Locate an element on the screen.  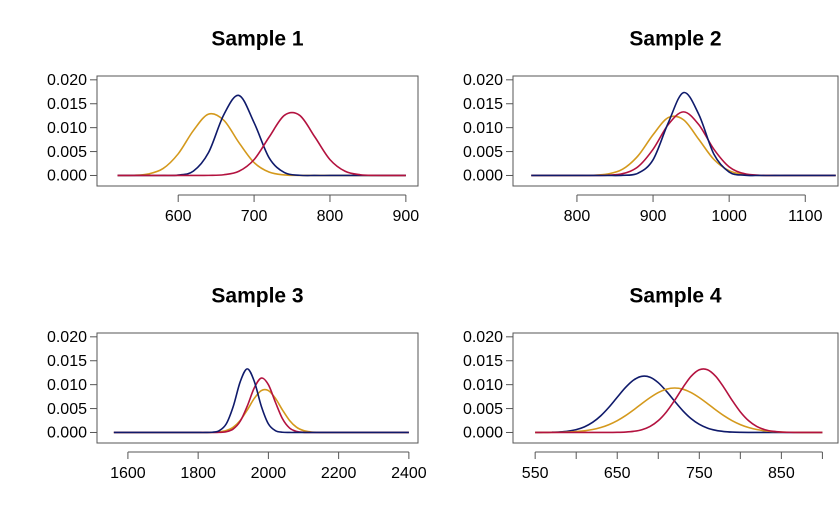
panel-title: Sample 3 is located at coordinates (257, 296).